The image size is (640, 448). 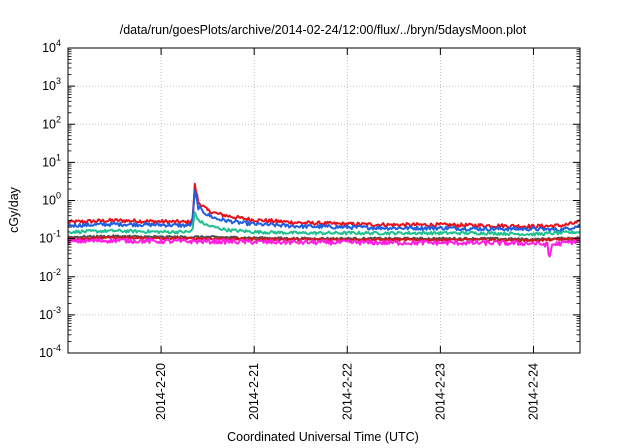 I want to click on x-tick-label: 2014-2-24, so click(x=533, y=391).